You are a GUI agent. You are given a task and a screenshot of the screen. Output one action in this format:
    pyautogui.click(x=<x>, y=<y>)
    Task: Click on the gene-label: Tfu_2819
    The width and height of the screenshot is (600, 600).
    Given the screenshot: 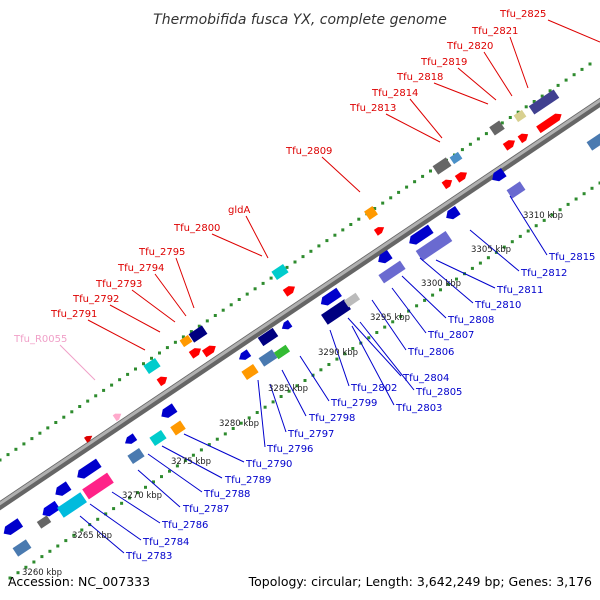 What is the action you would take?
    pyautogui.click(x=443, y=62)
    